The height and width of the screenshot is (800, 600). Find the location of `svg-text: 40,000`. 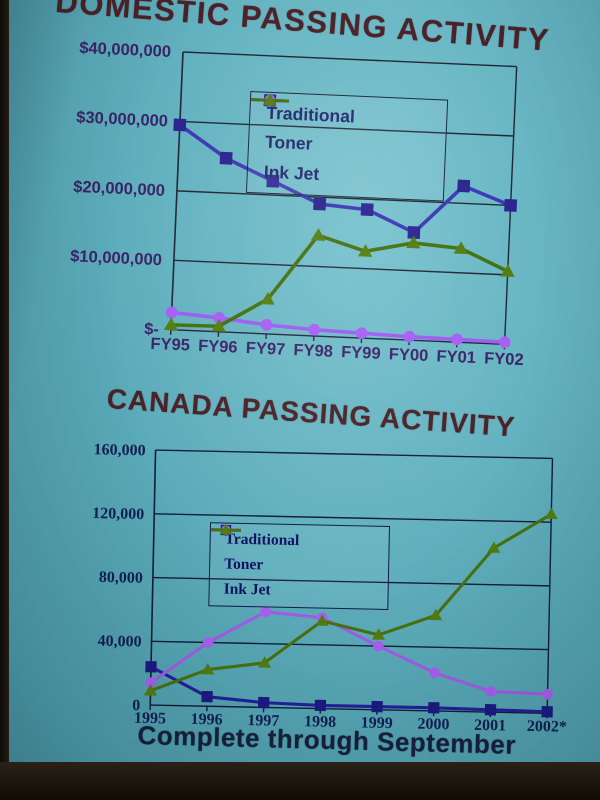

svg-text: 40,000 is located at coordinates (119, 642).